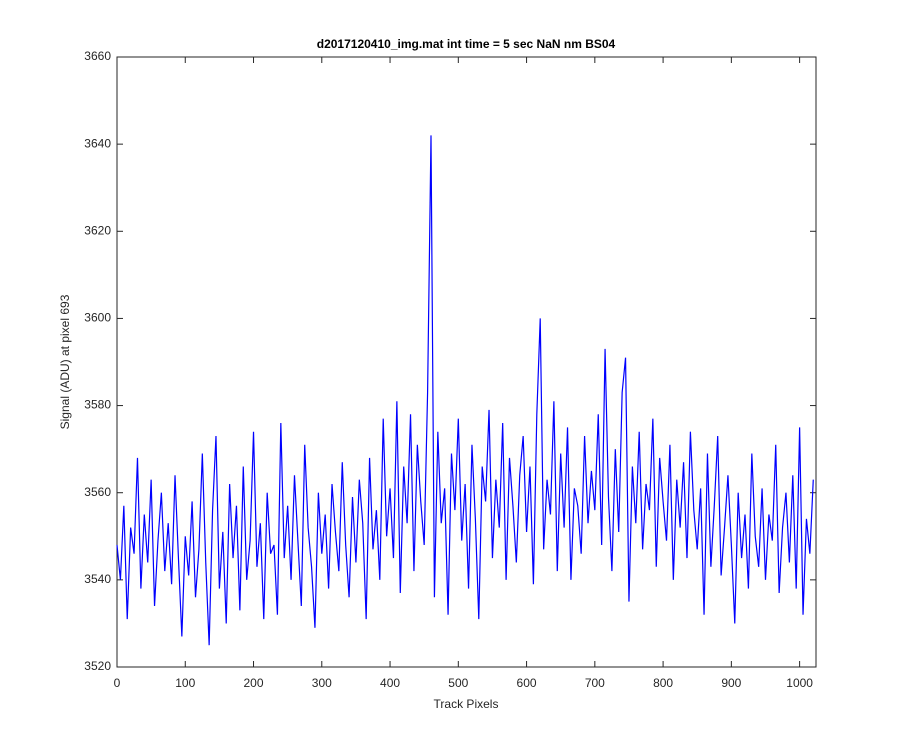 The height and width of the screenshot is (750, 900). I want to click on y-tick-label: 3520, so click(97, 666).